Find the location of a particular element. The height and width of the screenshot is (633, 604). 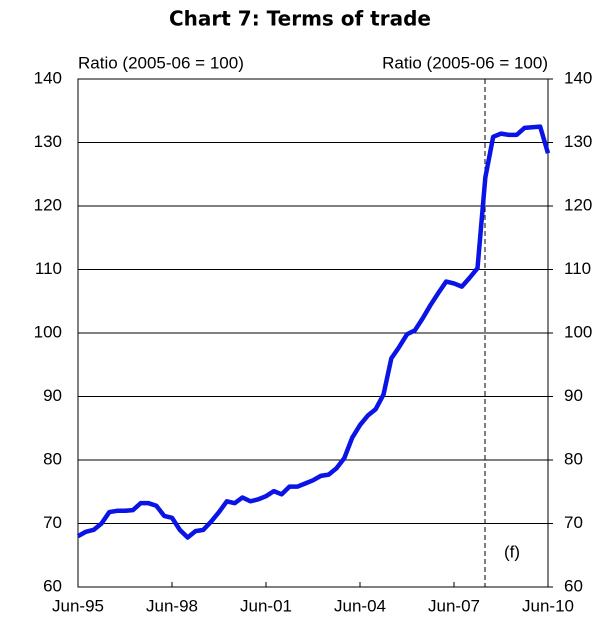

y-tick-label: 130 is located at coordinates (48, 141).